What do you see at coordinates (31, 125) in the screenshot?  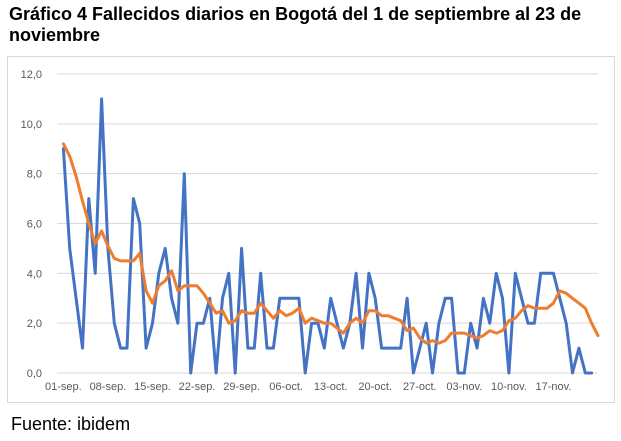 I see `y-tick-label: 10,0` at bounding box center [31, 125].